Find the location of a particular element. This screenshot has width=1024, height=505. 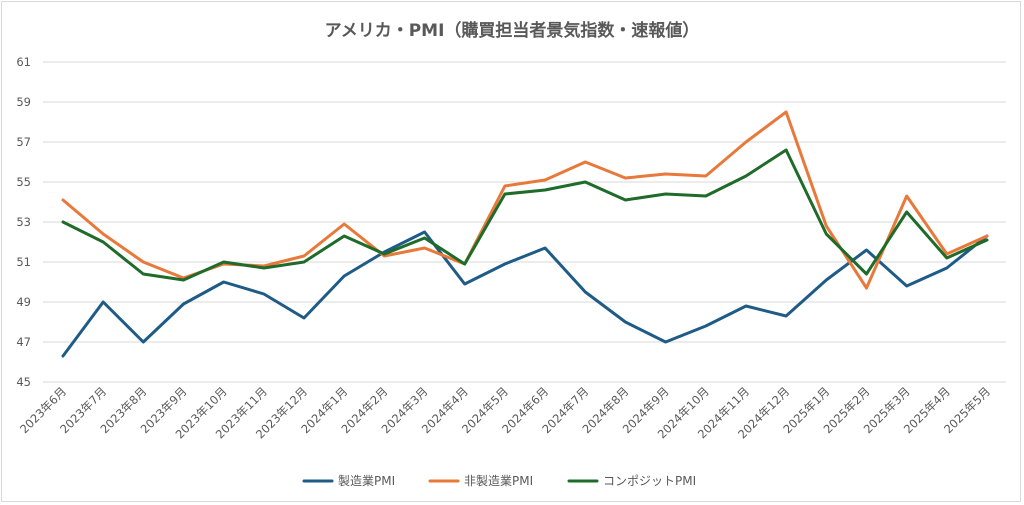

y-tick-label: 61 is located at coordinates (23, 62).